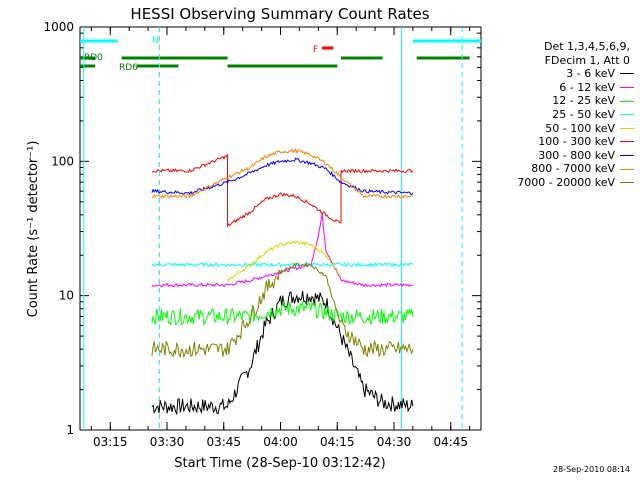  What do you see at coordinates (583, 101) in the screenshot?
I see `legend-label: 12 - 25 keV` at bounding box center [583, 101].